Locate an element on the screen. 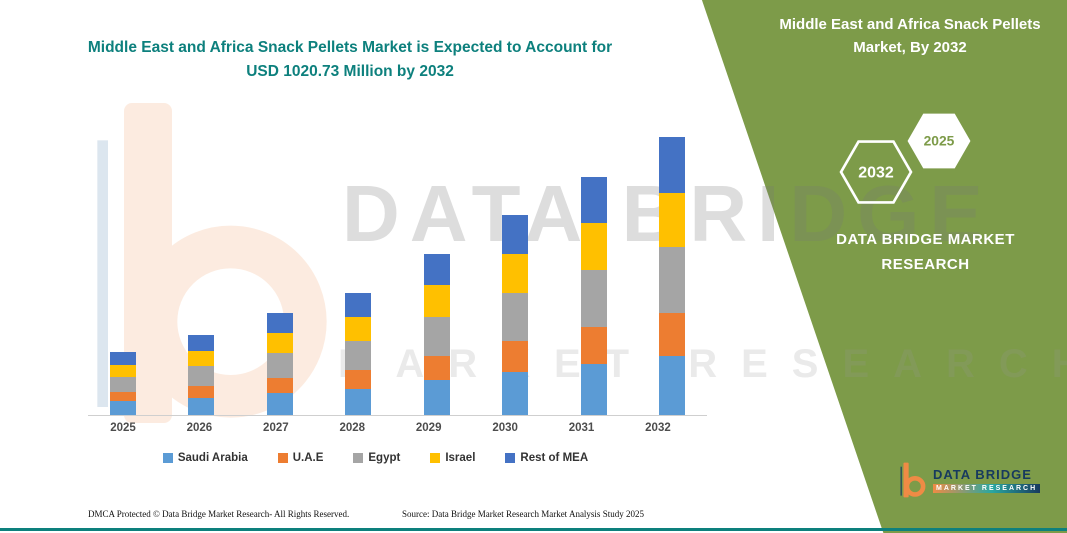 Image resolution: width=1067 pixels, height=533 pixels. legend-item: Saudi Arabia is located at coordinates (205, 458).